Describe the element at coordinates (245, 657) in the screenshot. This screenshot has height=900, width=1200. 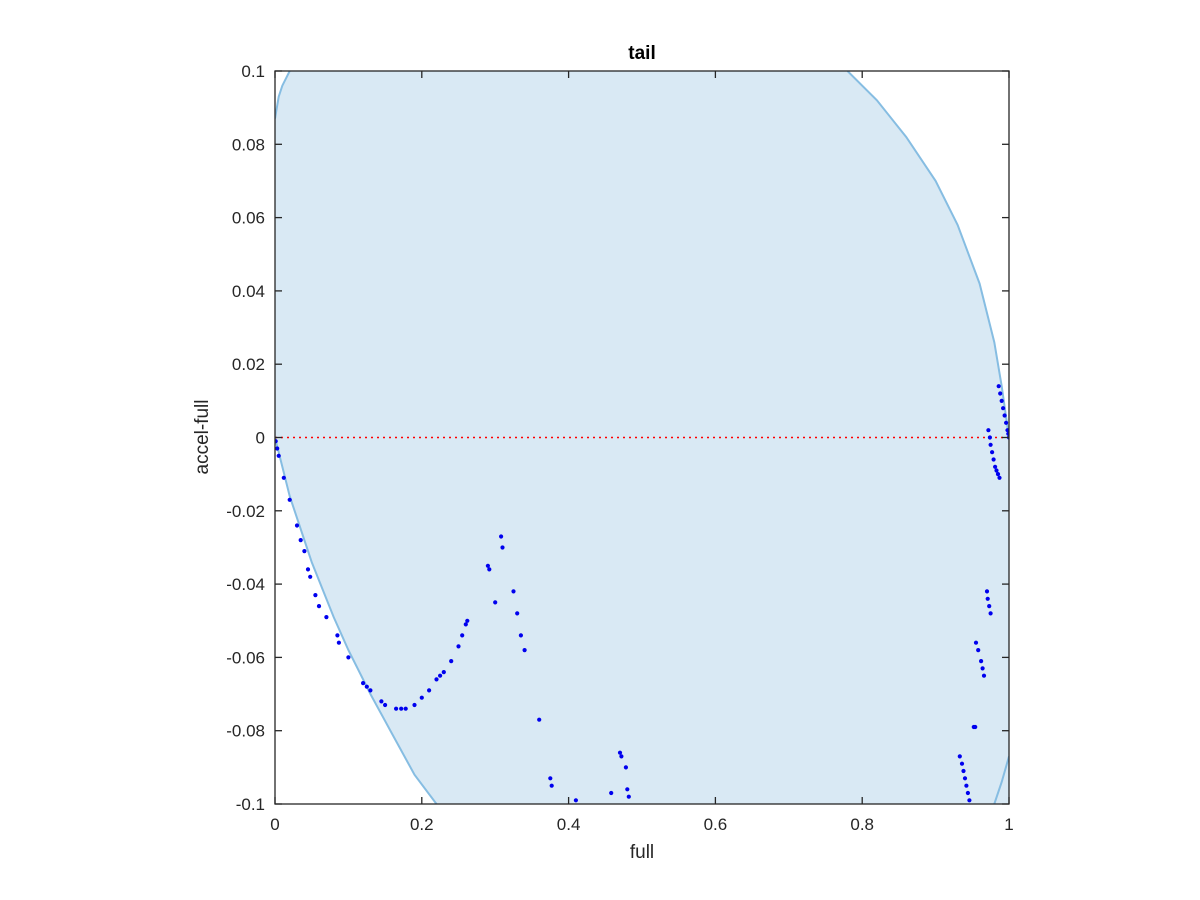
I see `y-tick-label-2: -0.06` at that location.